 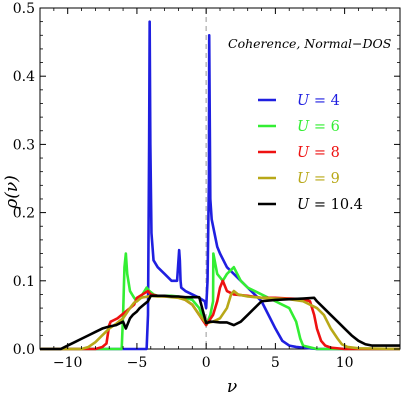 I want to click on x-tick-label: 0, so click(x=206, y=363).